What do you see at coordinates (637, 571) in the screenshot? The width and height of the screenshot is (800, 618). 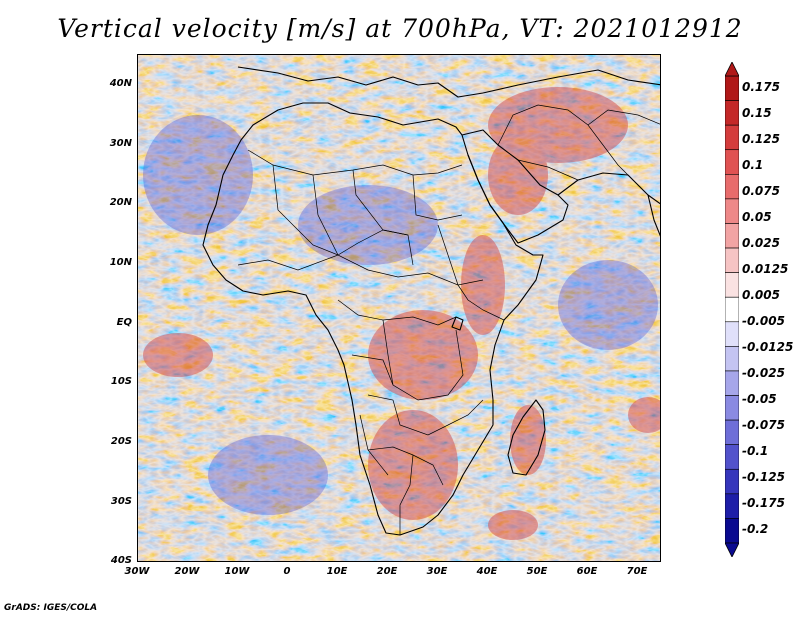 I see `lon-label-70e: 70E` at bounding box center [637, 571].